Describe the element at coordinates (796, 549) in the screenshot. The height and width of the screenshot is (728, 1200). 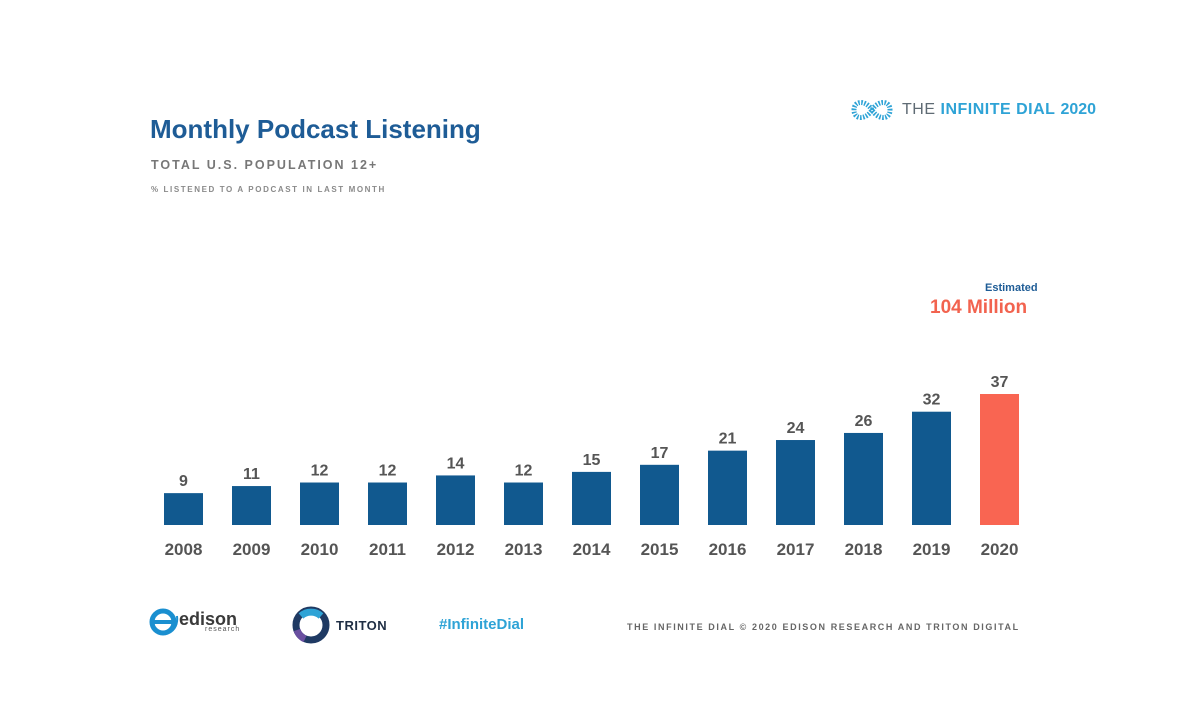
I see `x-tick-2017: 2017` at that location.